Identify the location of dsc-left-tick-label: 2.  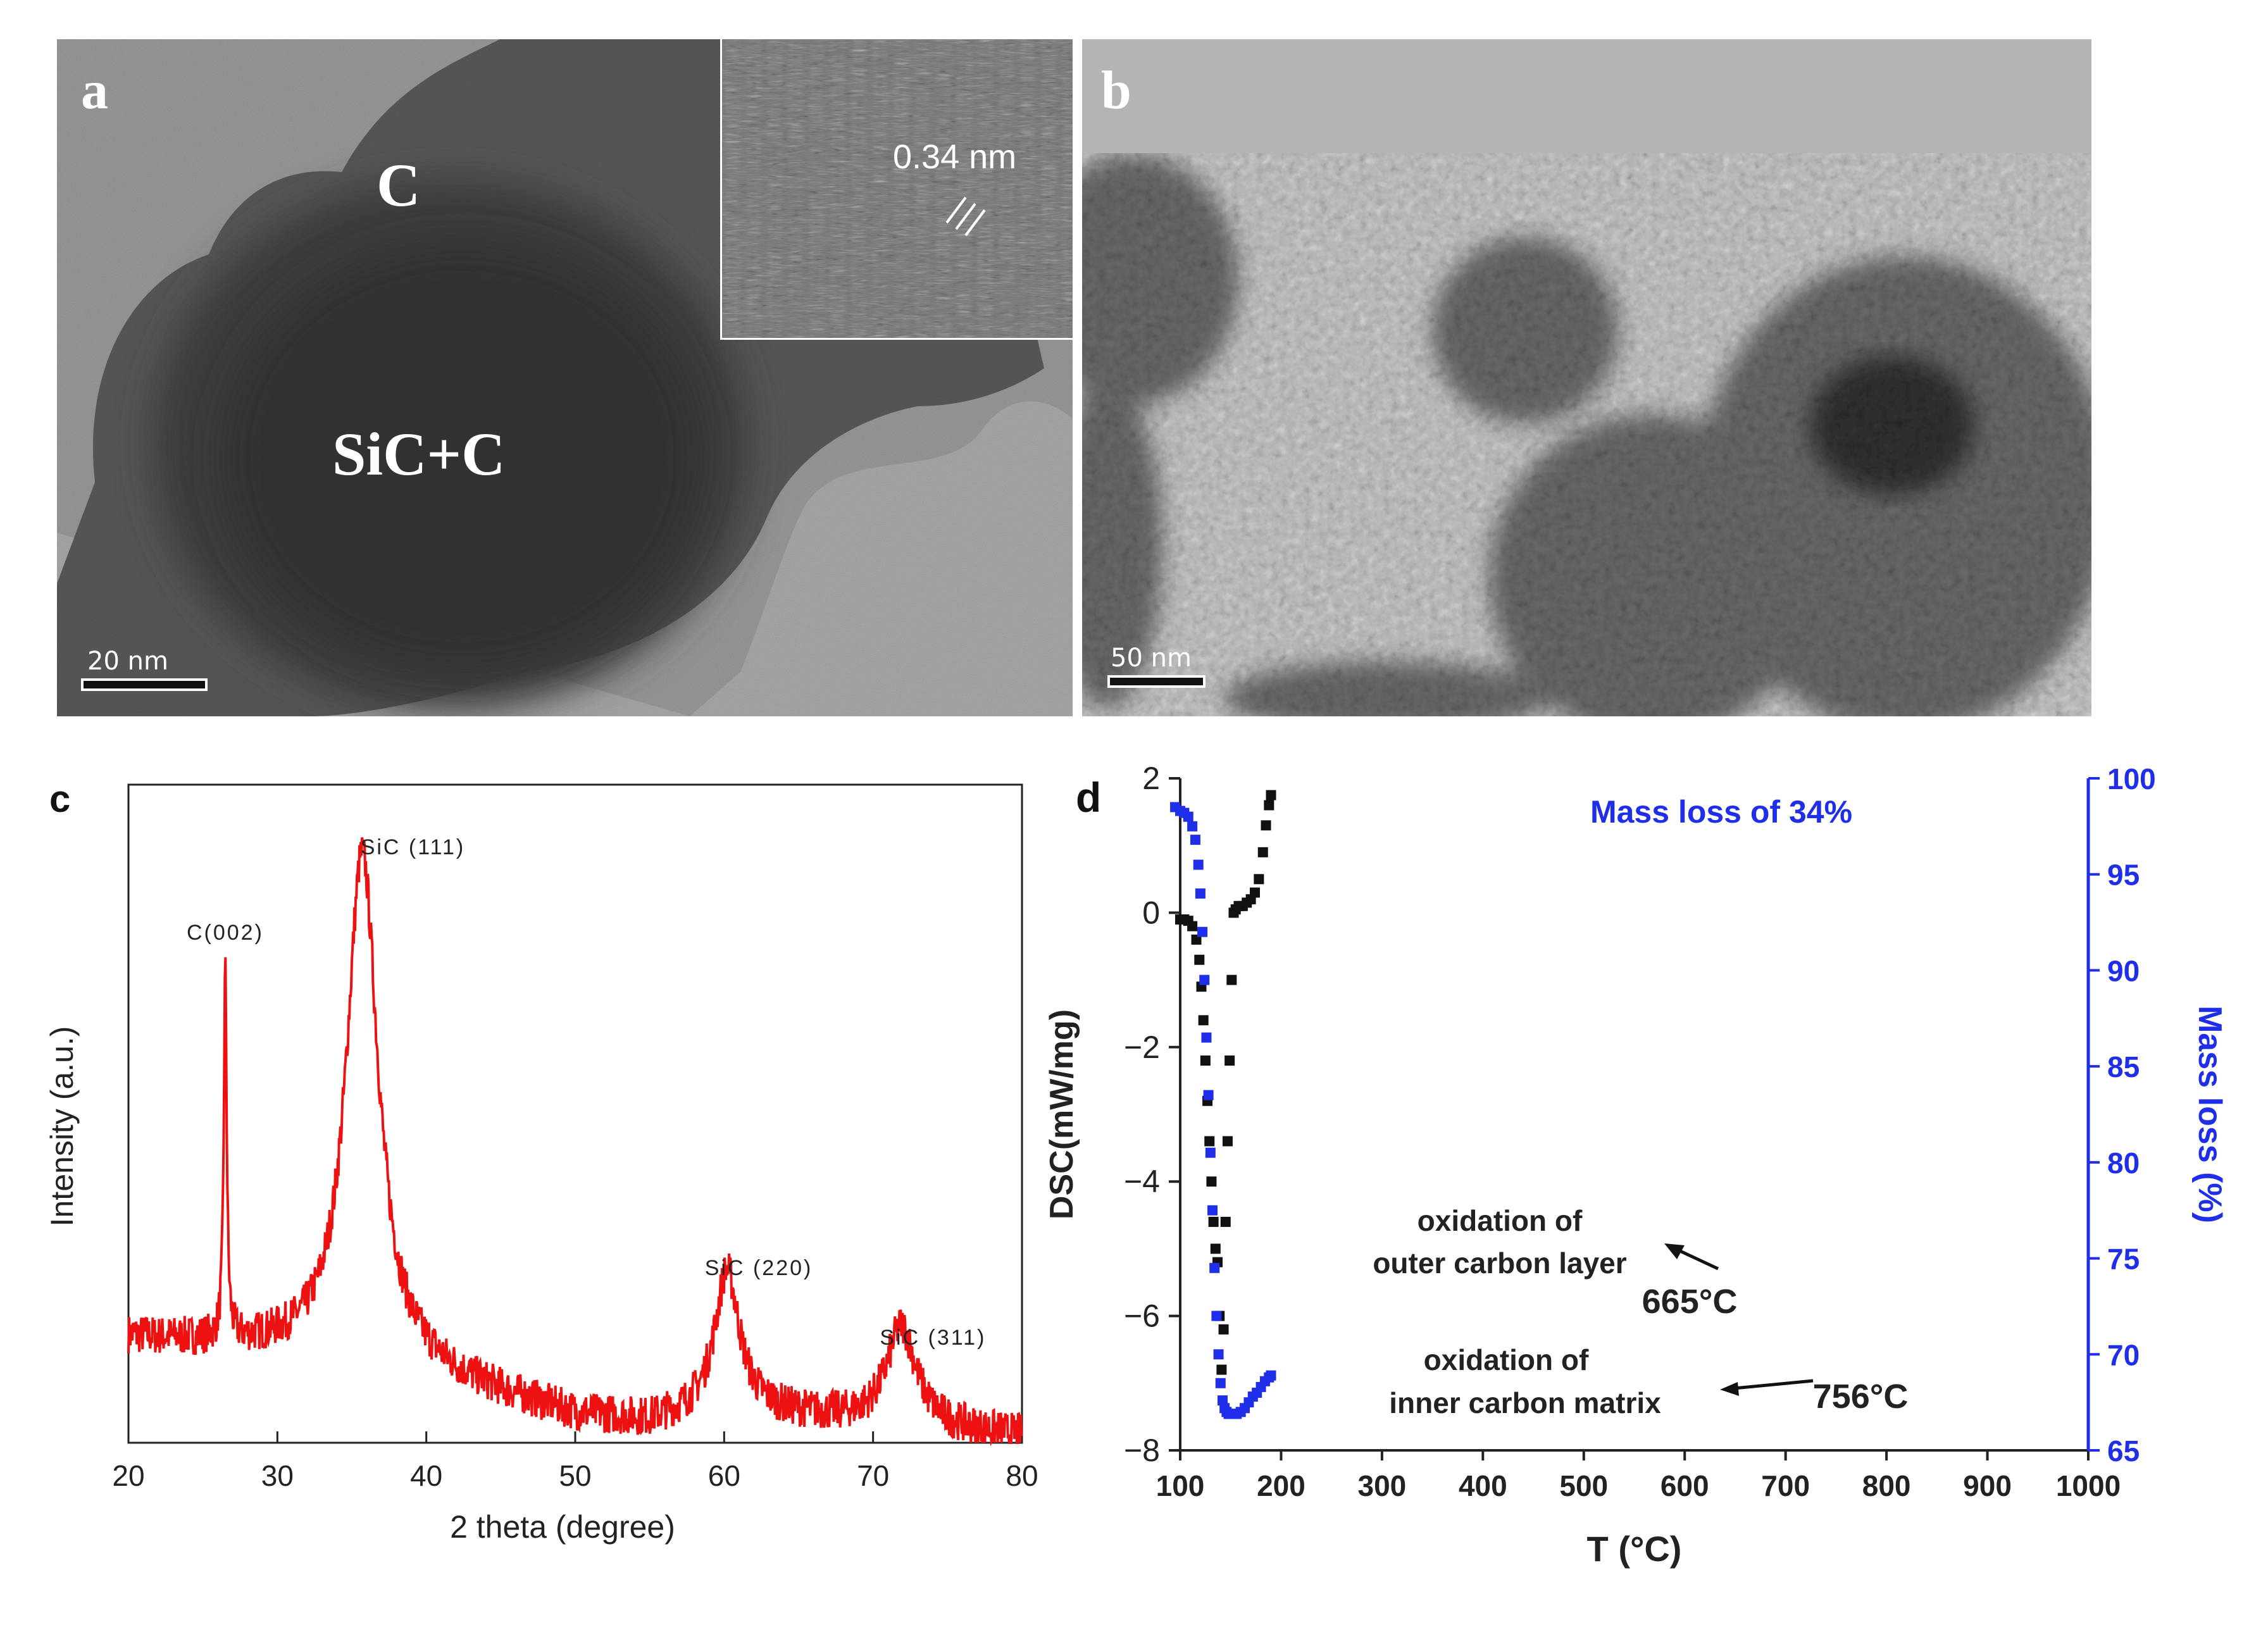
(1151, 778).